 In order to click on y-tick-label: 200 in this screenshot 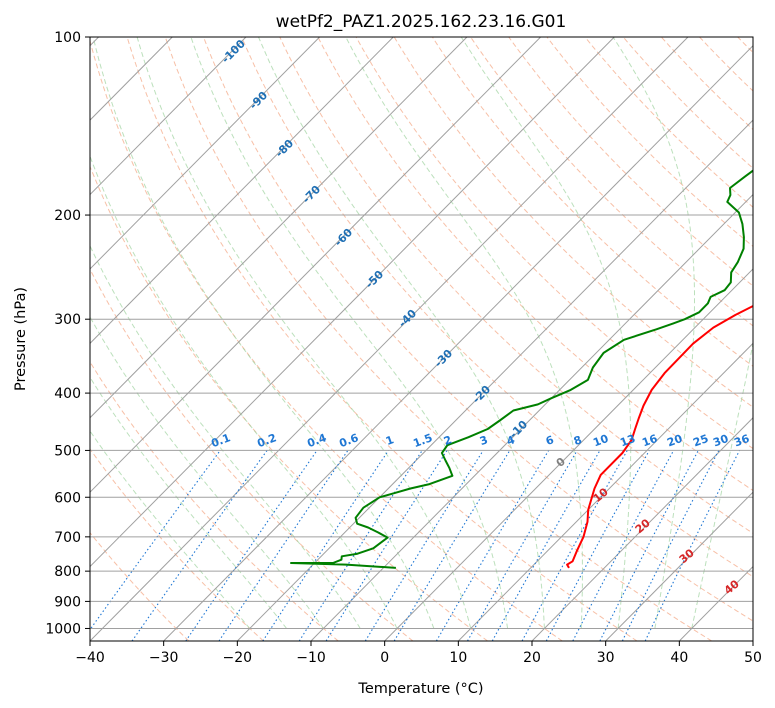, I will do `click(67, 216)`.